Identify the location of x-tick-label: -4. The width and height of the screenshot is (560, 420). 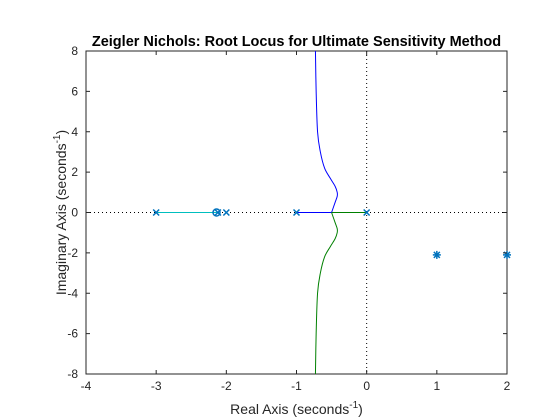
(86, 386).